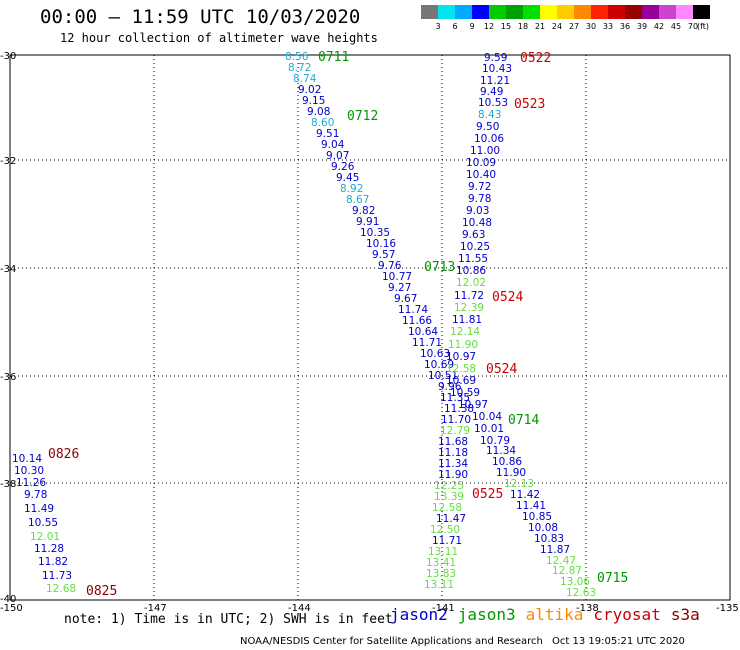  I want to click on swh-value: 10.25, so click(475, 247).